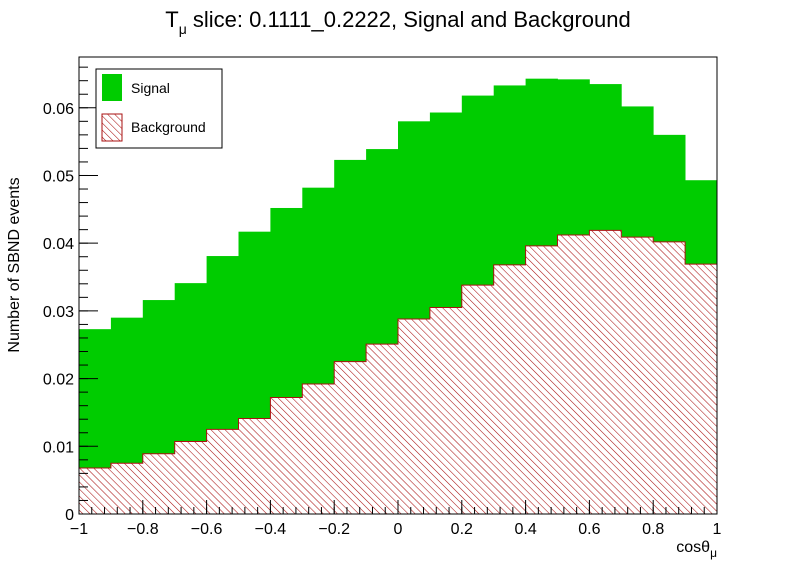 This screenshot has width=796, height=572. Describe the element at coordinates (396, 519) in the screenshot. I see `x-axis: −1 −0.8 −0.6 −0.4 −0.2 0 0.2 0.4 0.6 0.8 1` at that location.